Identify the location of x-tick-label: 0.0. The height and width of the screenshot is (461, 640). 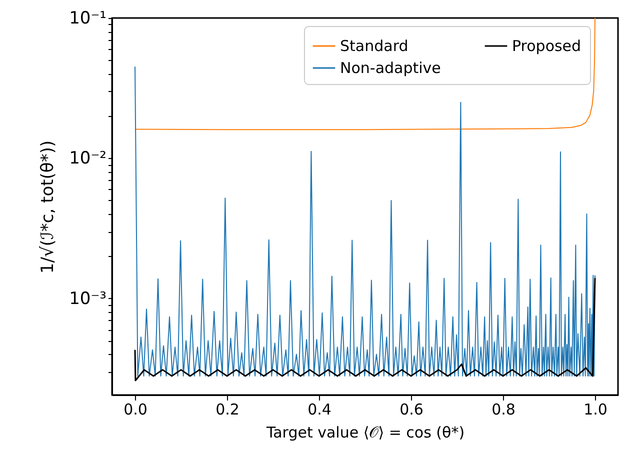
(136, 409).